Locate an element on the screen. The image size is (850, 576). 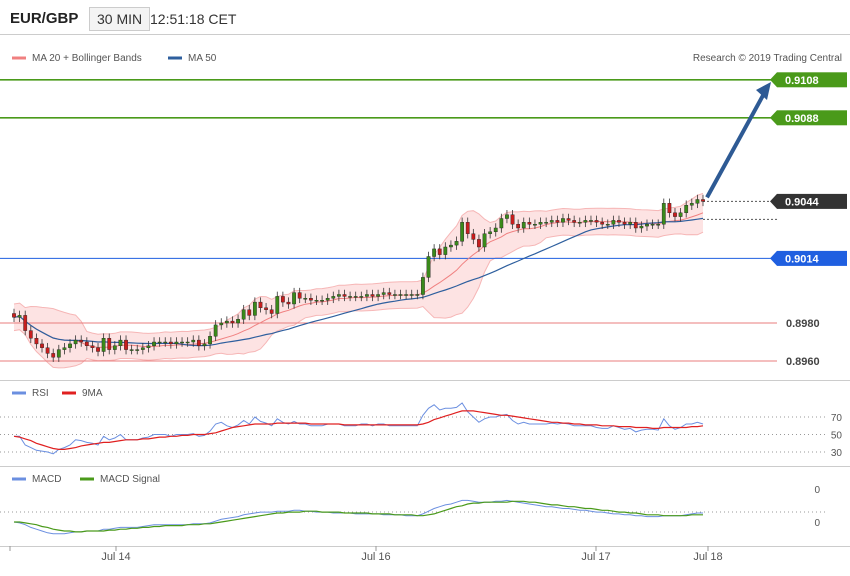
rsi-ma-line is located at coordinates (358, 430).